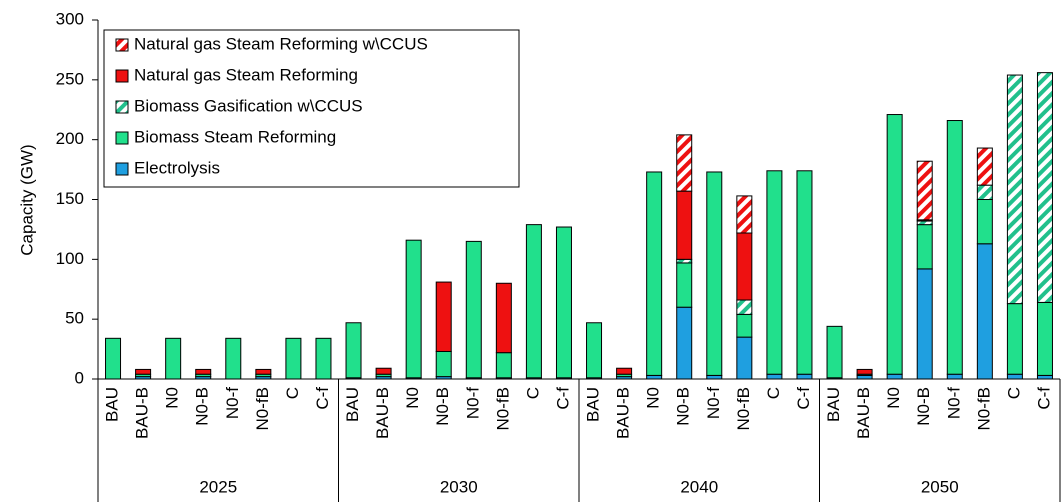  Describe the element at coordinates (248, 105) in the screenshot. I see `legend-label: Biomass Gasification w\CCUS` at that location.